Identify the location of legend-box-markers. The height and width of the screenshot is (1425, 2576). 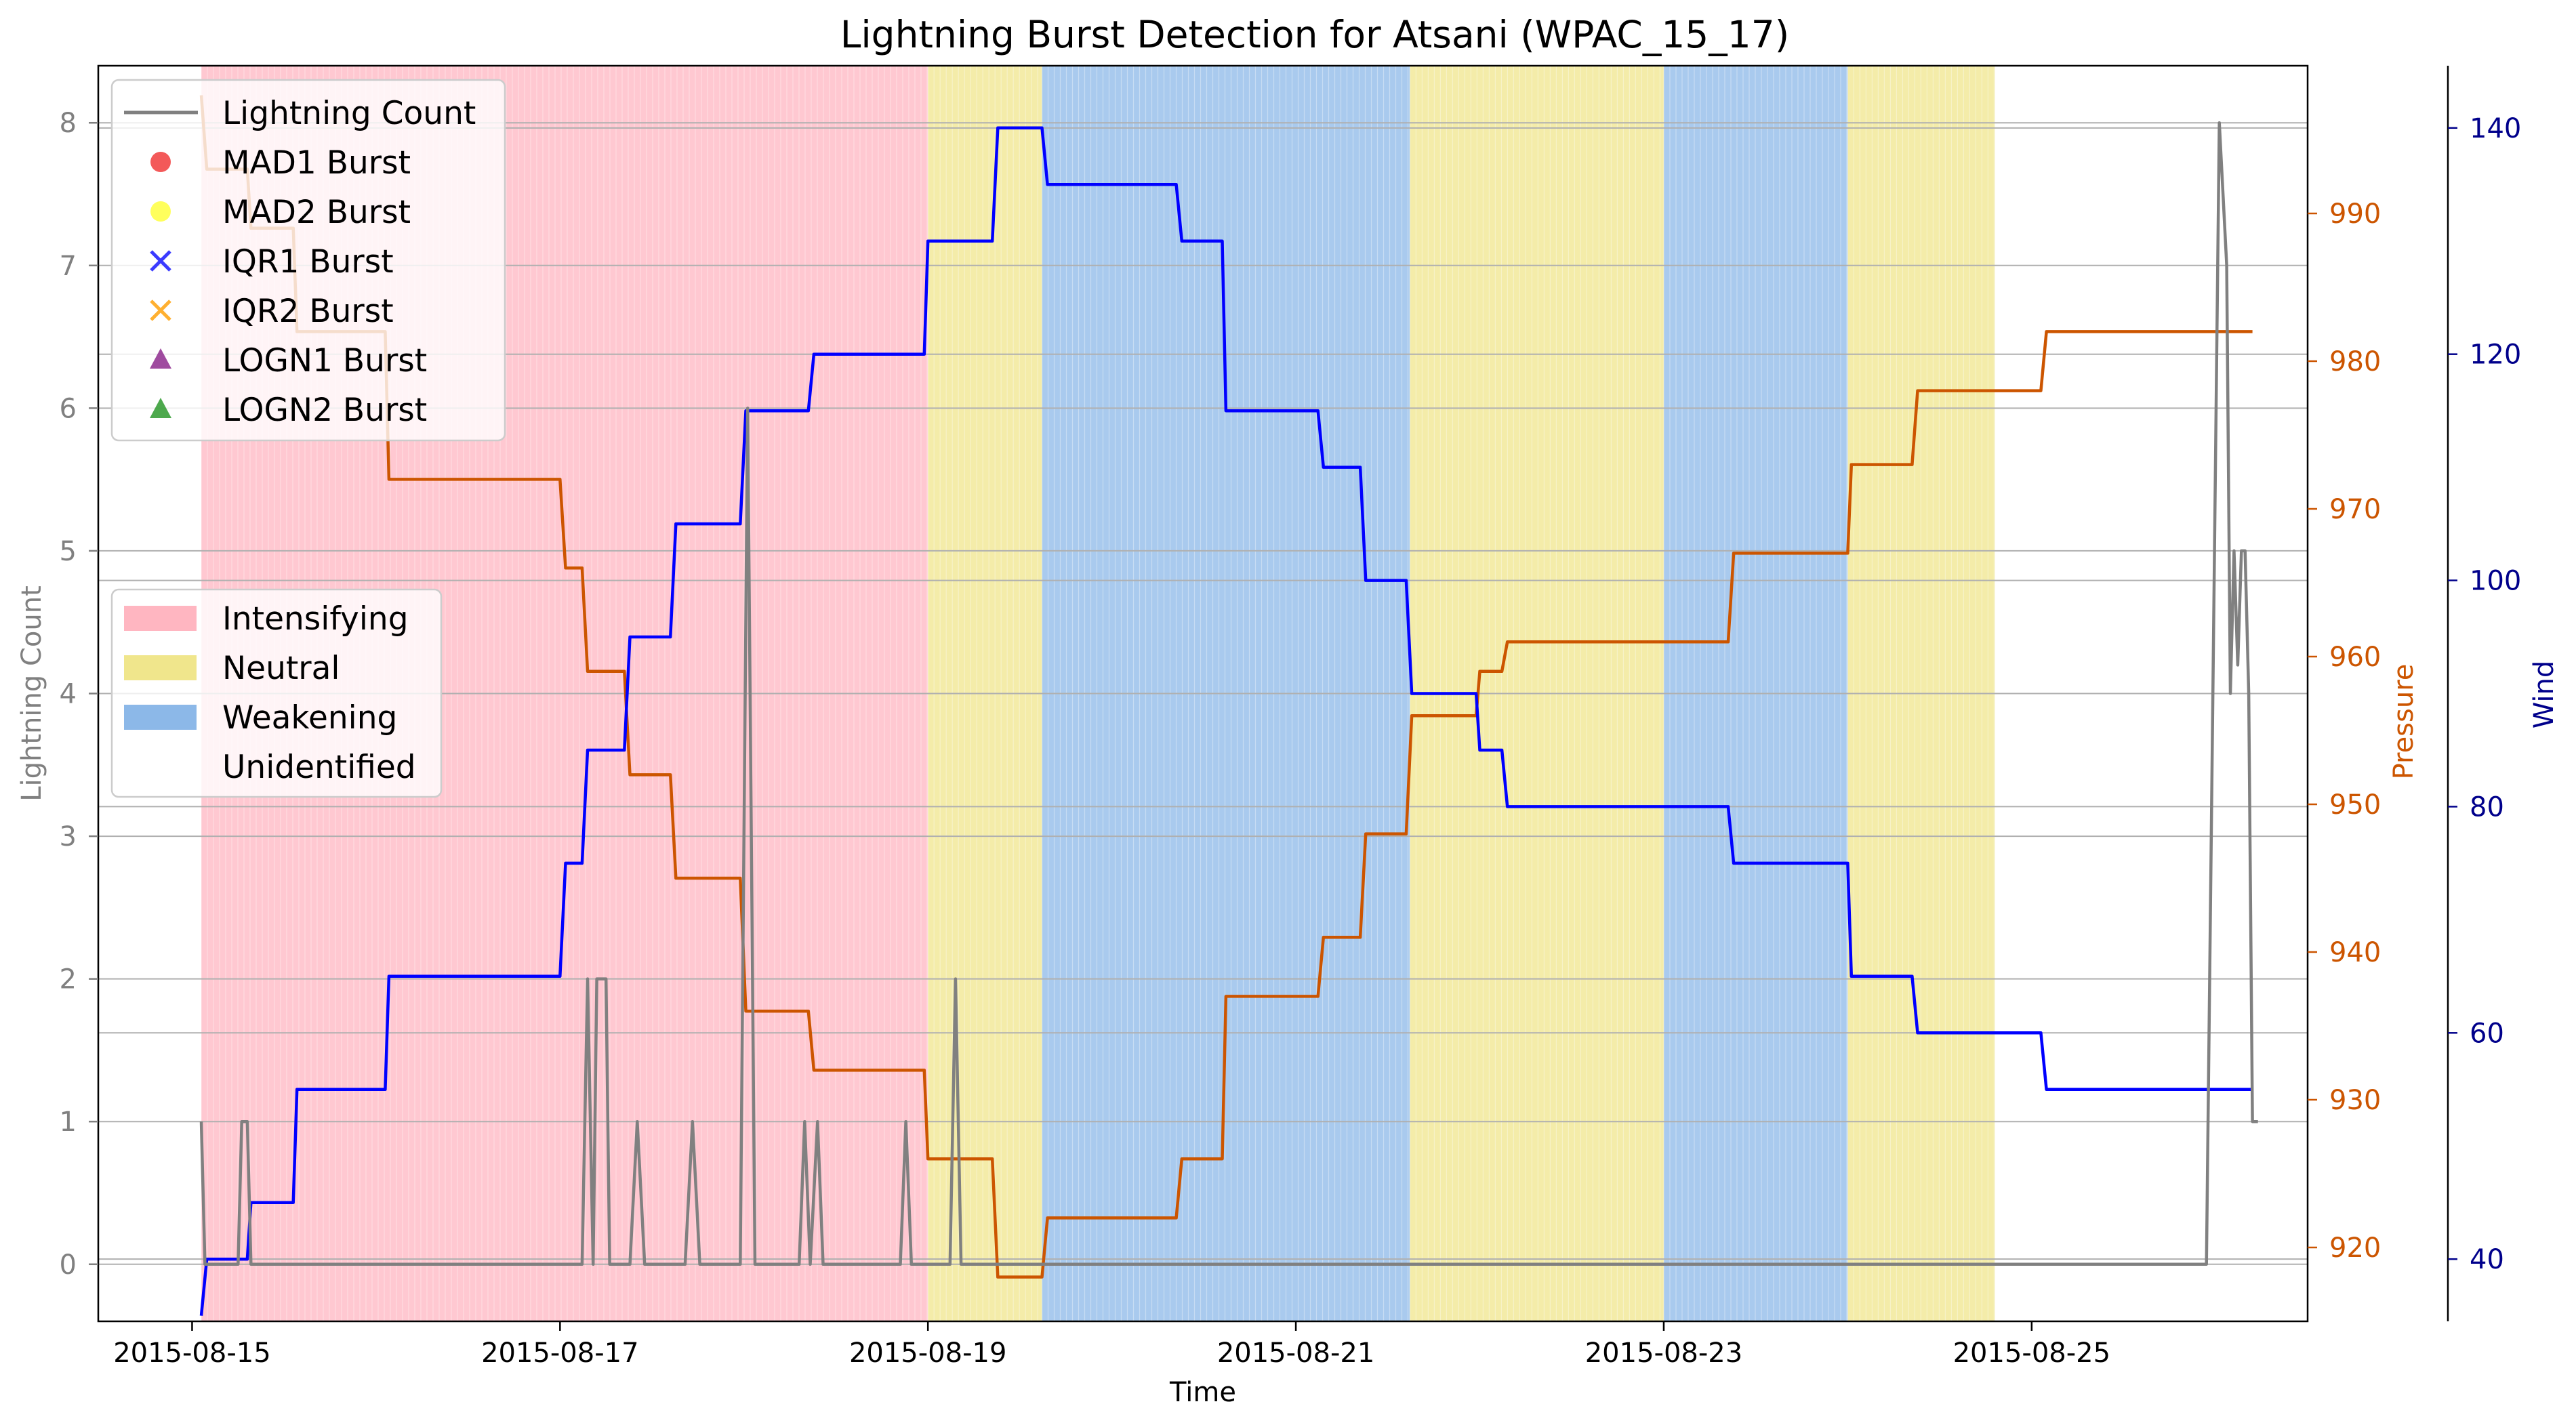
(308, 260).